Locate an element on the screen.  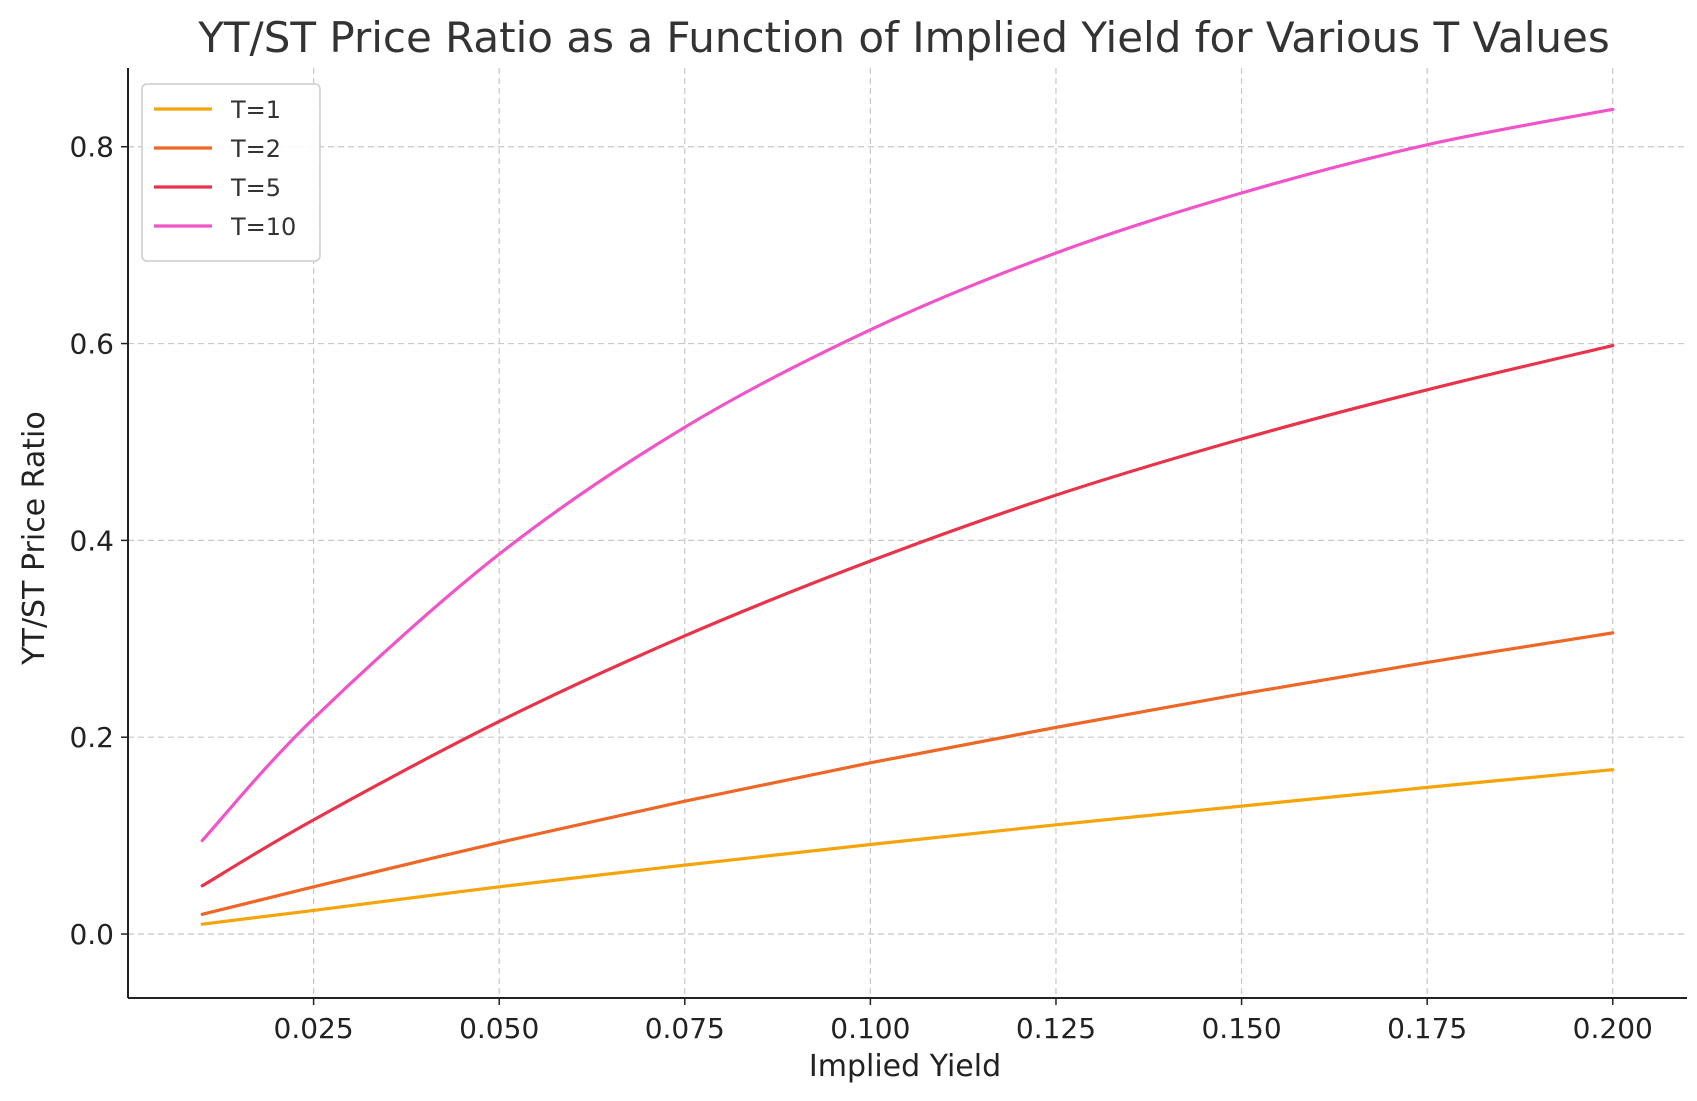
x-tick-label: 0.050 is located at coordinates (499, 1028).